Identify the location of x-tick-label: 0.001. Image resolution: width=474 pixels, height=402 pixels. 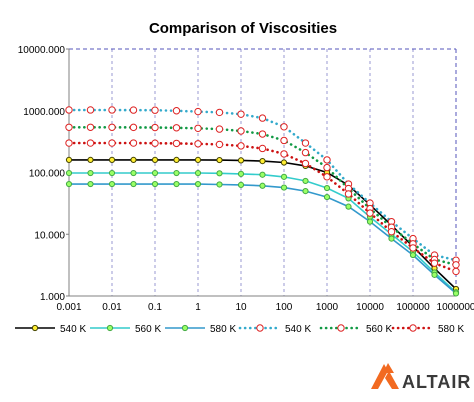
(68, 307).